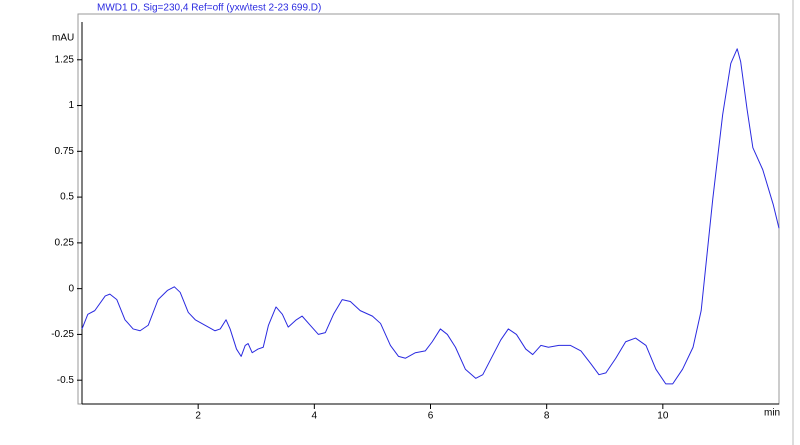 This screenshot has height=445, width=800. I want to click on x-tick-label: 2, so click(198, 416).